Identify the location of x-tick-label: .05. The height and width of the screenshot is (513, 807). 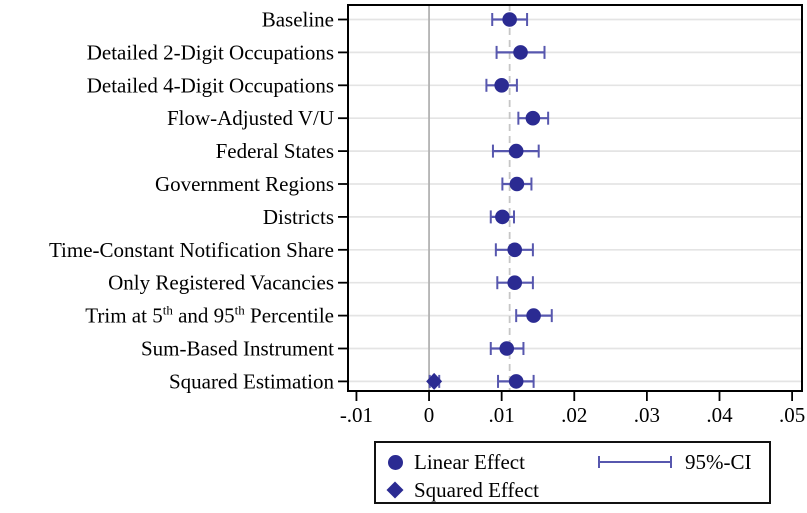
(792, 415).